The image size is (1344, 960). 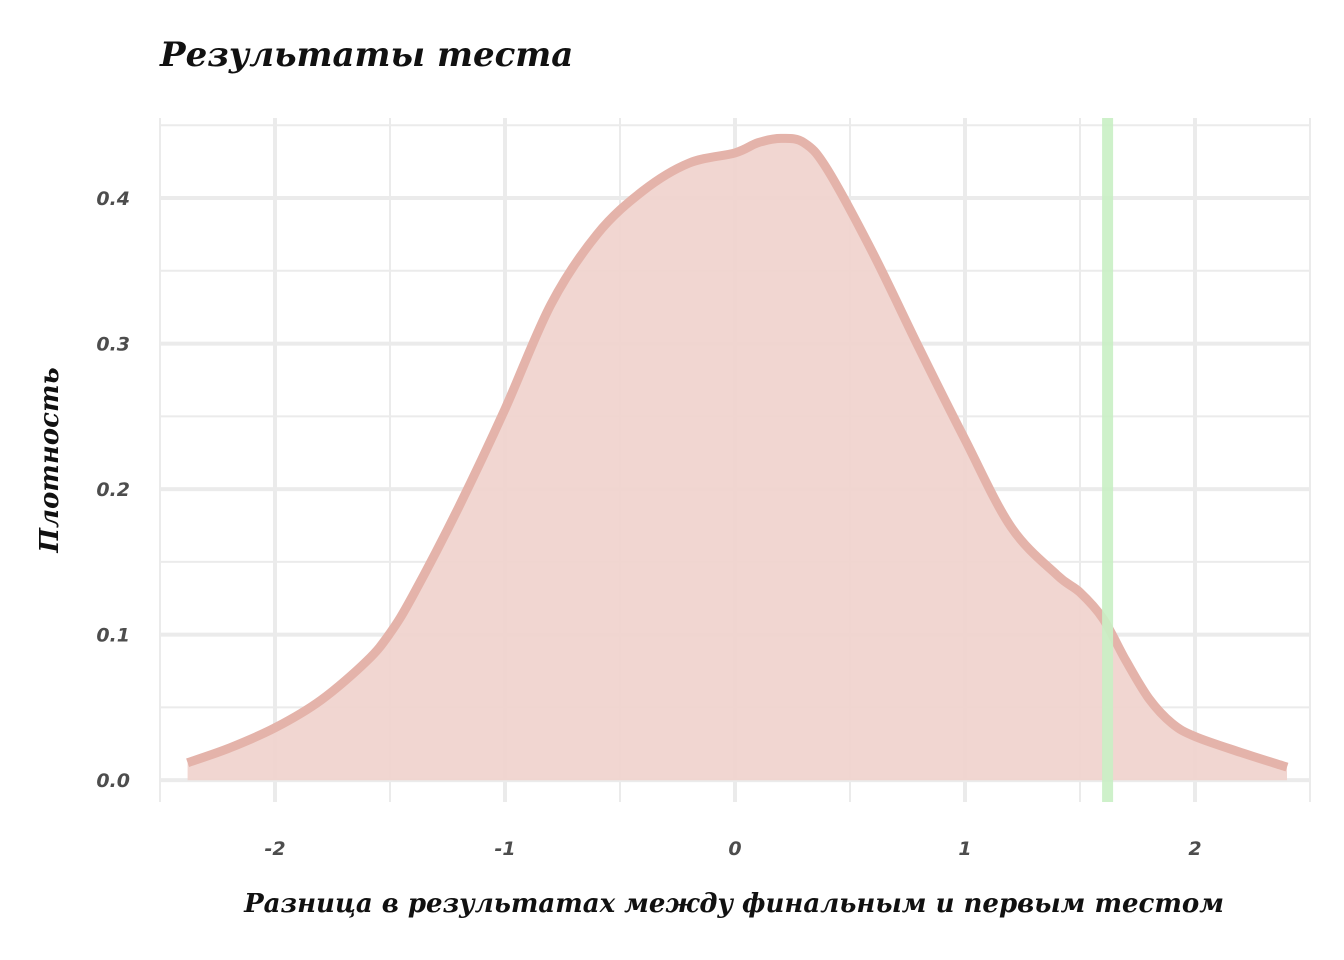 What do you see at coordinates (113, 345) in the screenshot?
I see `y-tick-label: 0.3` at bounding box center [113, 345].